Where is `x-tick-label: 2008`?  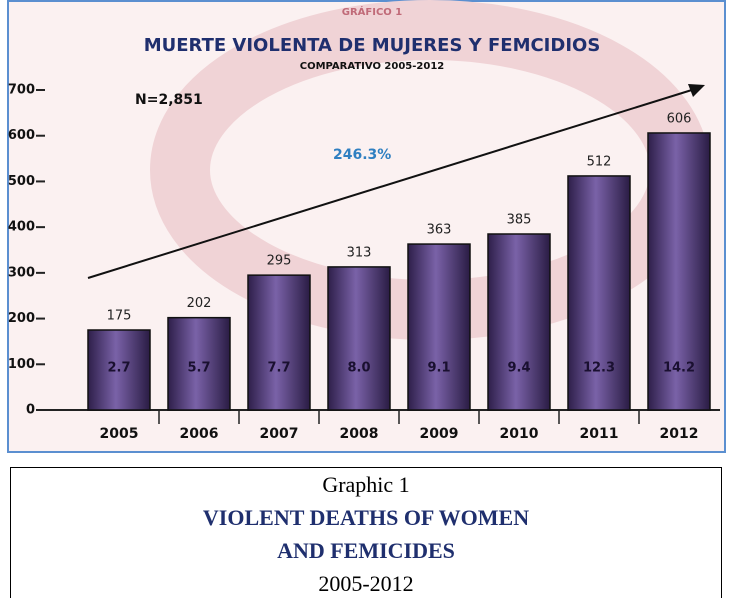
x-tick-label: 2008 is located at coordinates (359, 434).